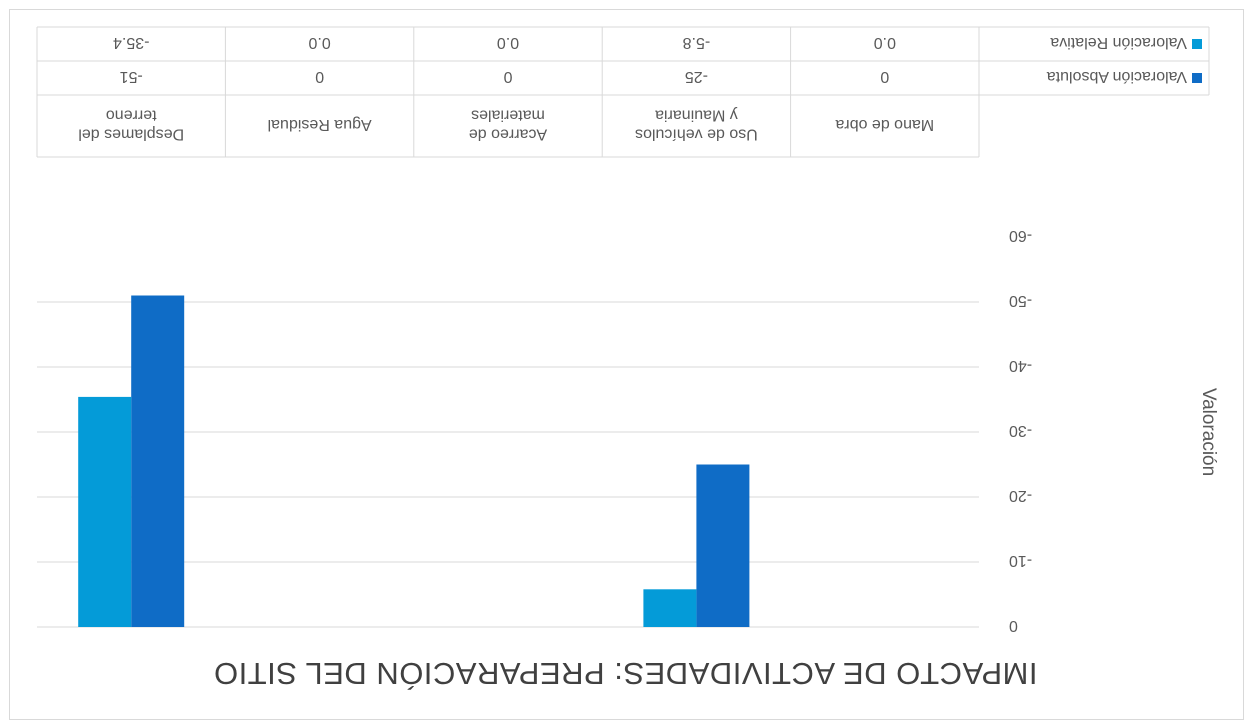  Describe the element at coordinates (696, 134) in the screenshot. I see `x-category-label: Uso de vehículos` at that location.